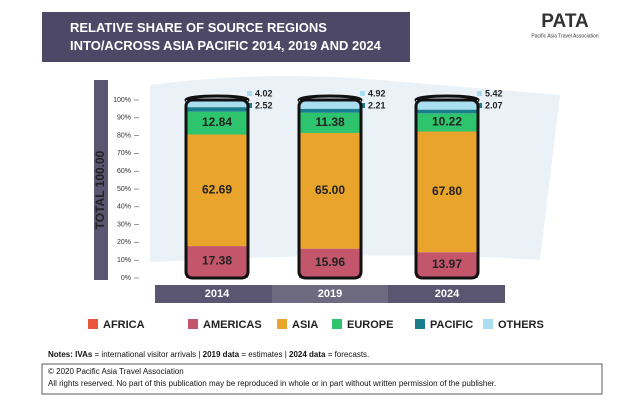 This screenshot has width=640, height=400. What do you see at coordinates (147, 354) in the screenshot?
I see `note-part: = international visitor arrivals |` at bounding box center [147, 354].